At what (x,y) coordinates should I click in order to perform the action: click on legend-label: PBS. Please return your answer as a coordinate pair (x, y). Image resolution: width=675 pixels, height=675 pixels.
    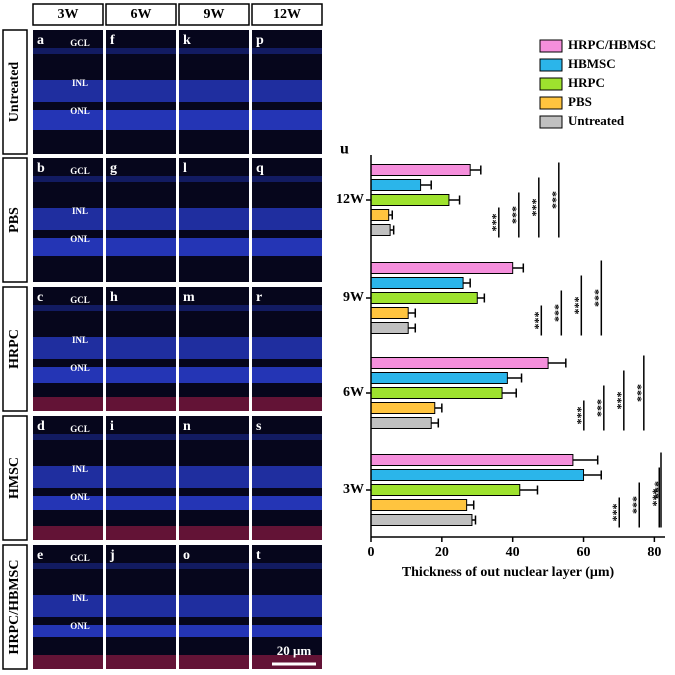
    Looking at the image, I should click on (580, 101).